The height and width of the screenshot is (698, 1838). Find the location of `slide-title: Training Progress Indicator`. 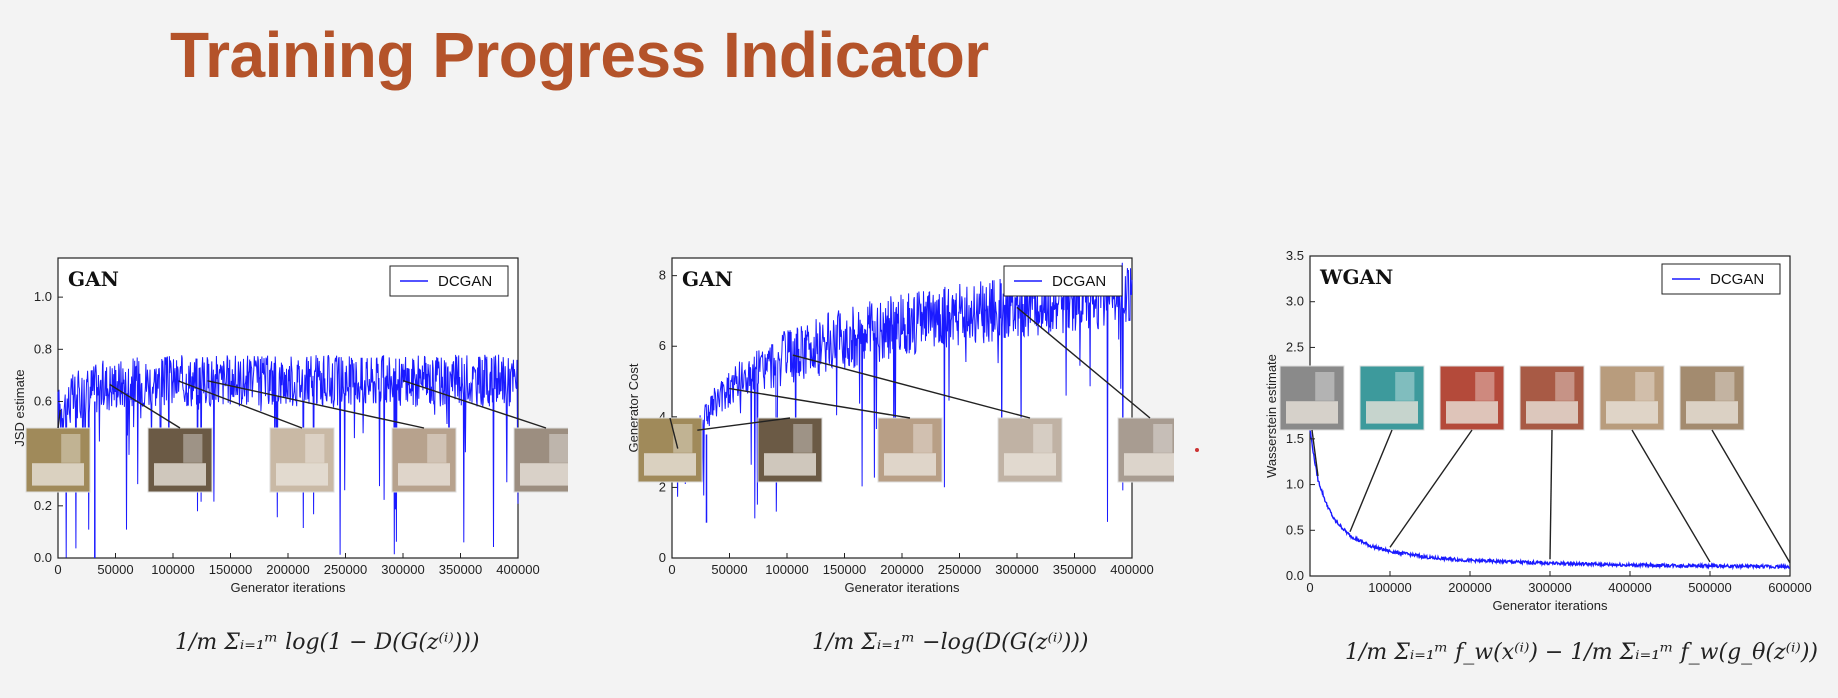

slide-title: Training Progress Indicator is located at coordinates (579, 55).